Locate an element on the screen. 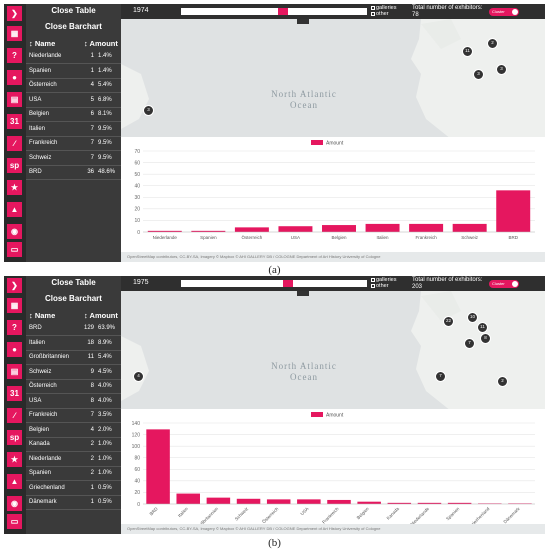 The width and height of the screenshot is (549, 550). table-row: Griechenland 1 0.5% is located at coordinates (73, 489).